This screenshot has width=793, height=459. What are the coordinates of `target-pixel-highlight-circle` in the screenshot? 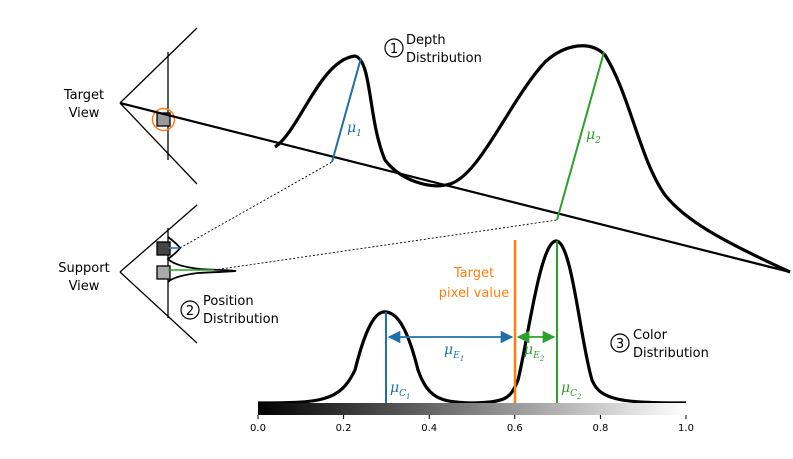 It's located at (163, 119).